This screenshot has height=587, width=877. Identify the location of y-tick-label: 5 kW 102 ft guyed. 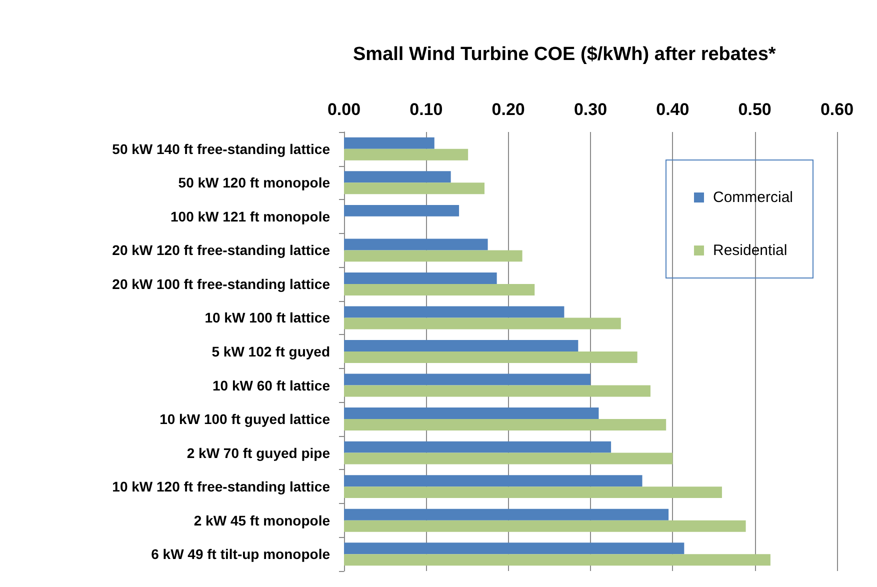
(271, 352).